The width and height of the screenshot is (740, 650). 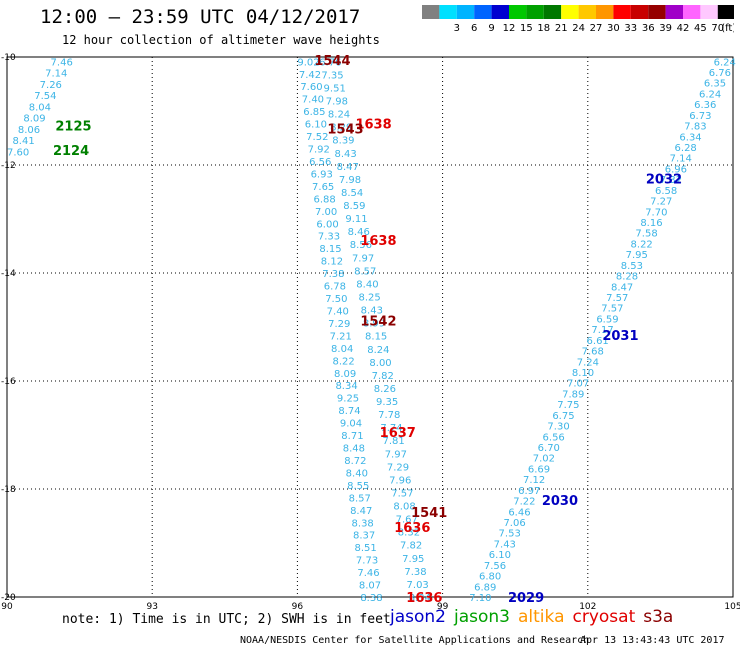 What do you see at coordinates (398, 467) in the screenshot?
I see `wave-height-value: 7.29` at bounding box center [398, 467].